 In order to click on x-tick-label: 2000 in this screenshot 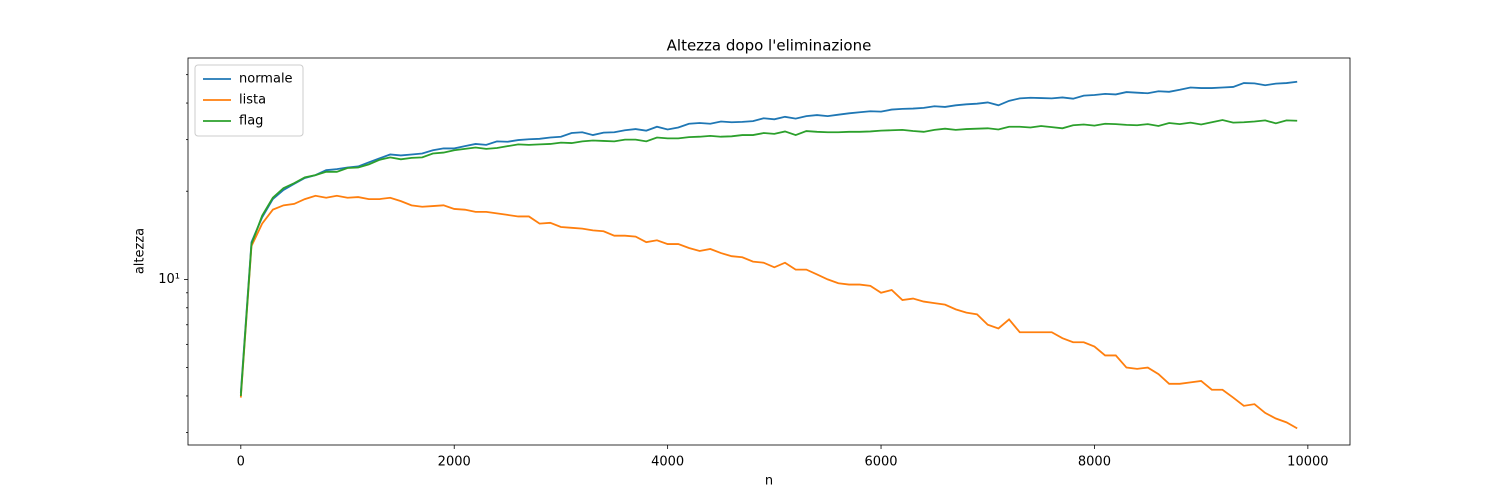, I will do `click(454, 462)`.